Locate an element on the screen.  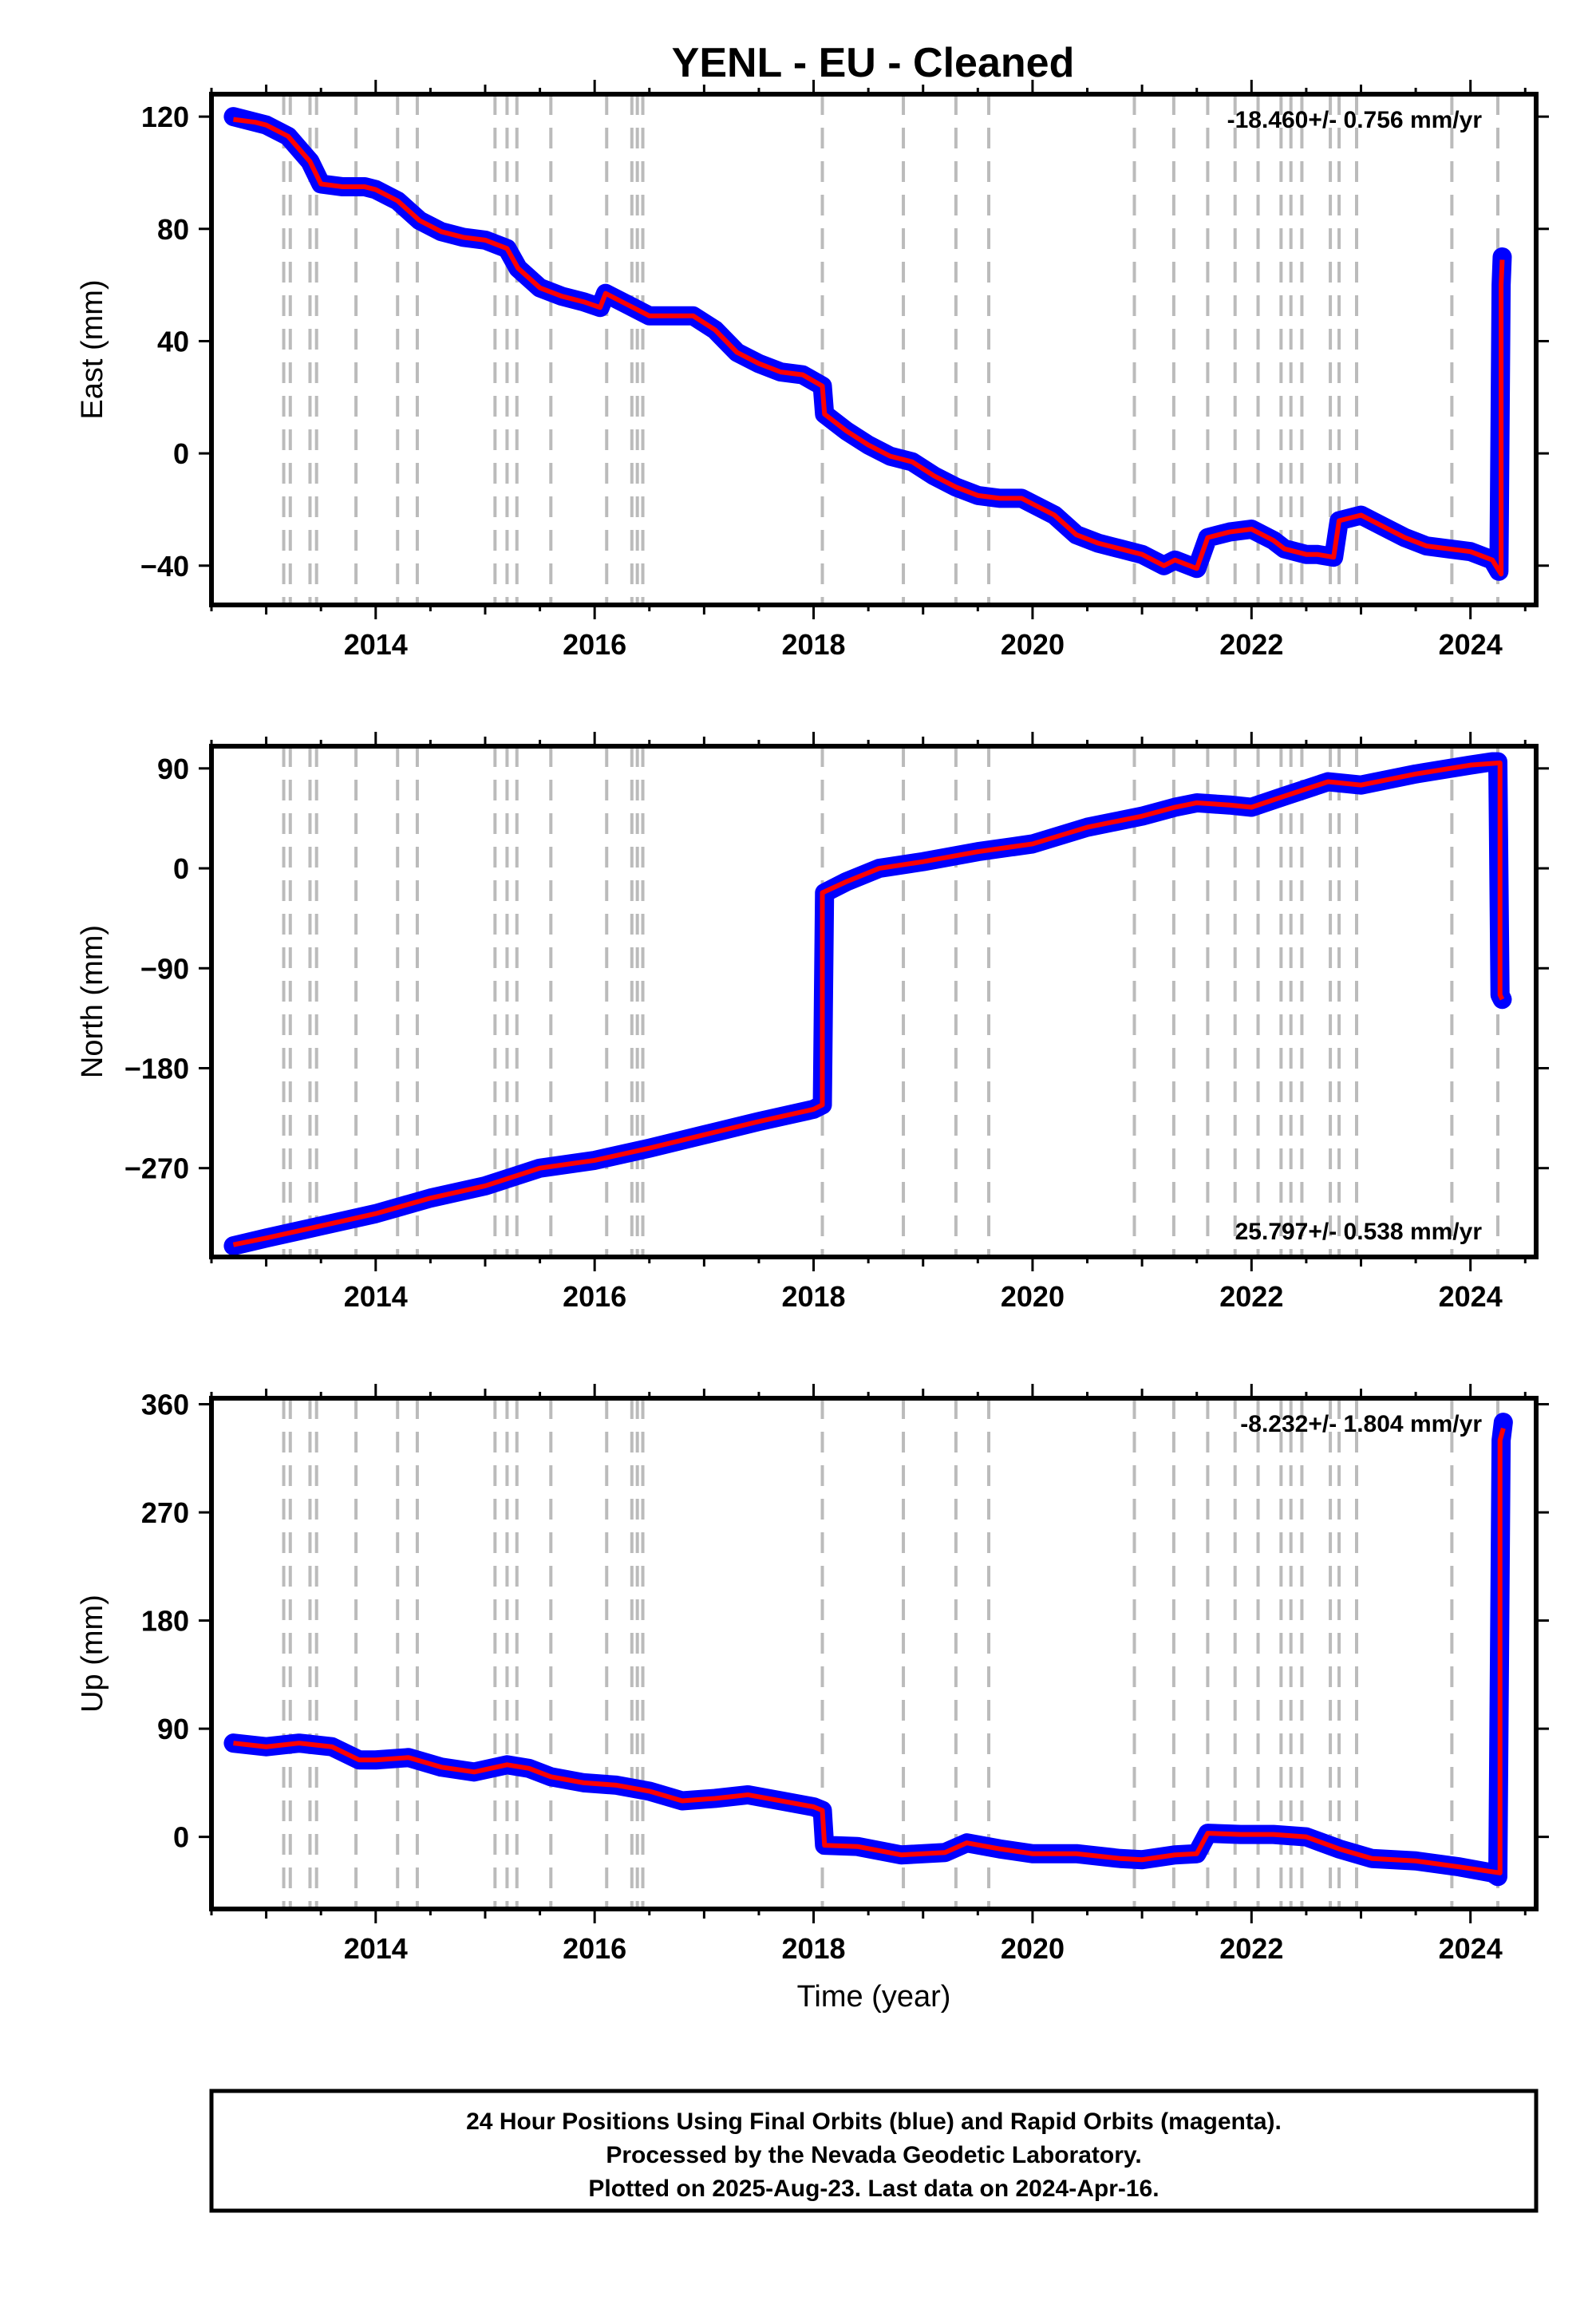
up-x-axis-label: Time (year) is located at coordinates (874, 1997).